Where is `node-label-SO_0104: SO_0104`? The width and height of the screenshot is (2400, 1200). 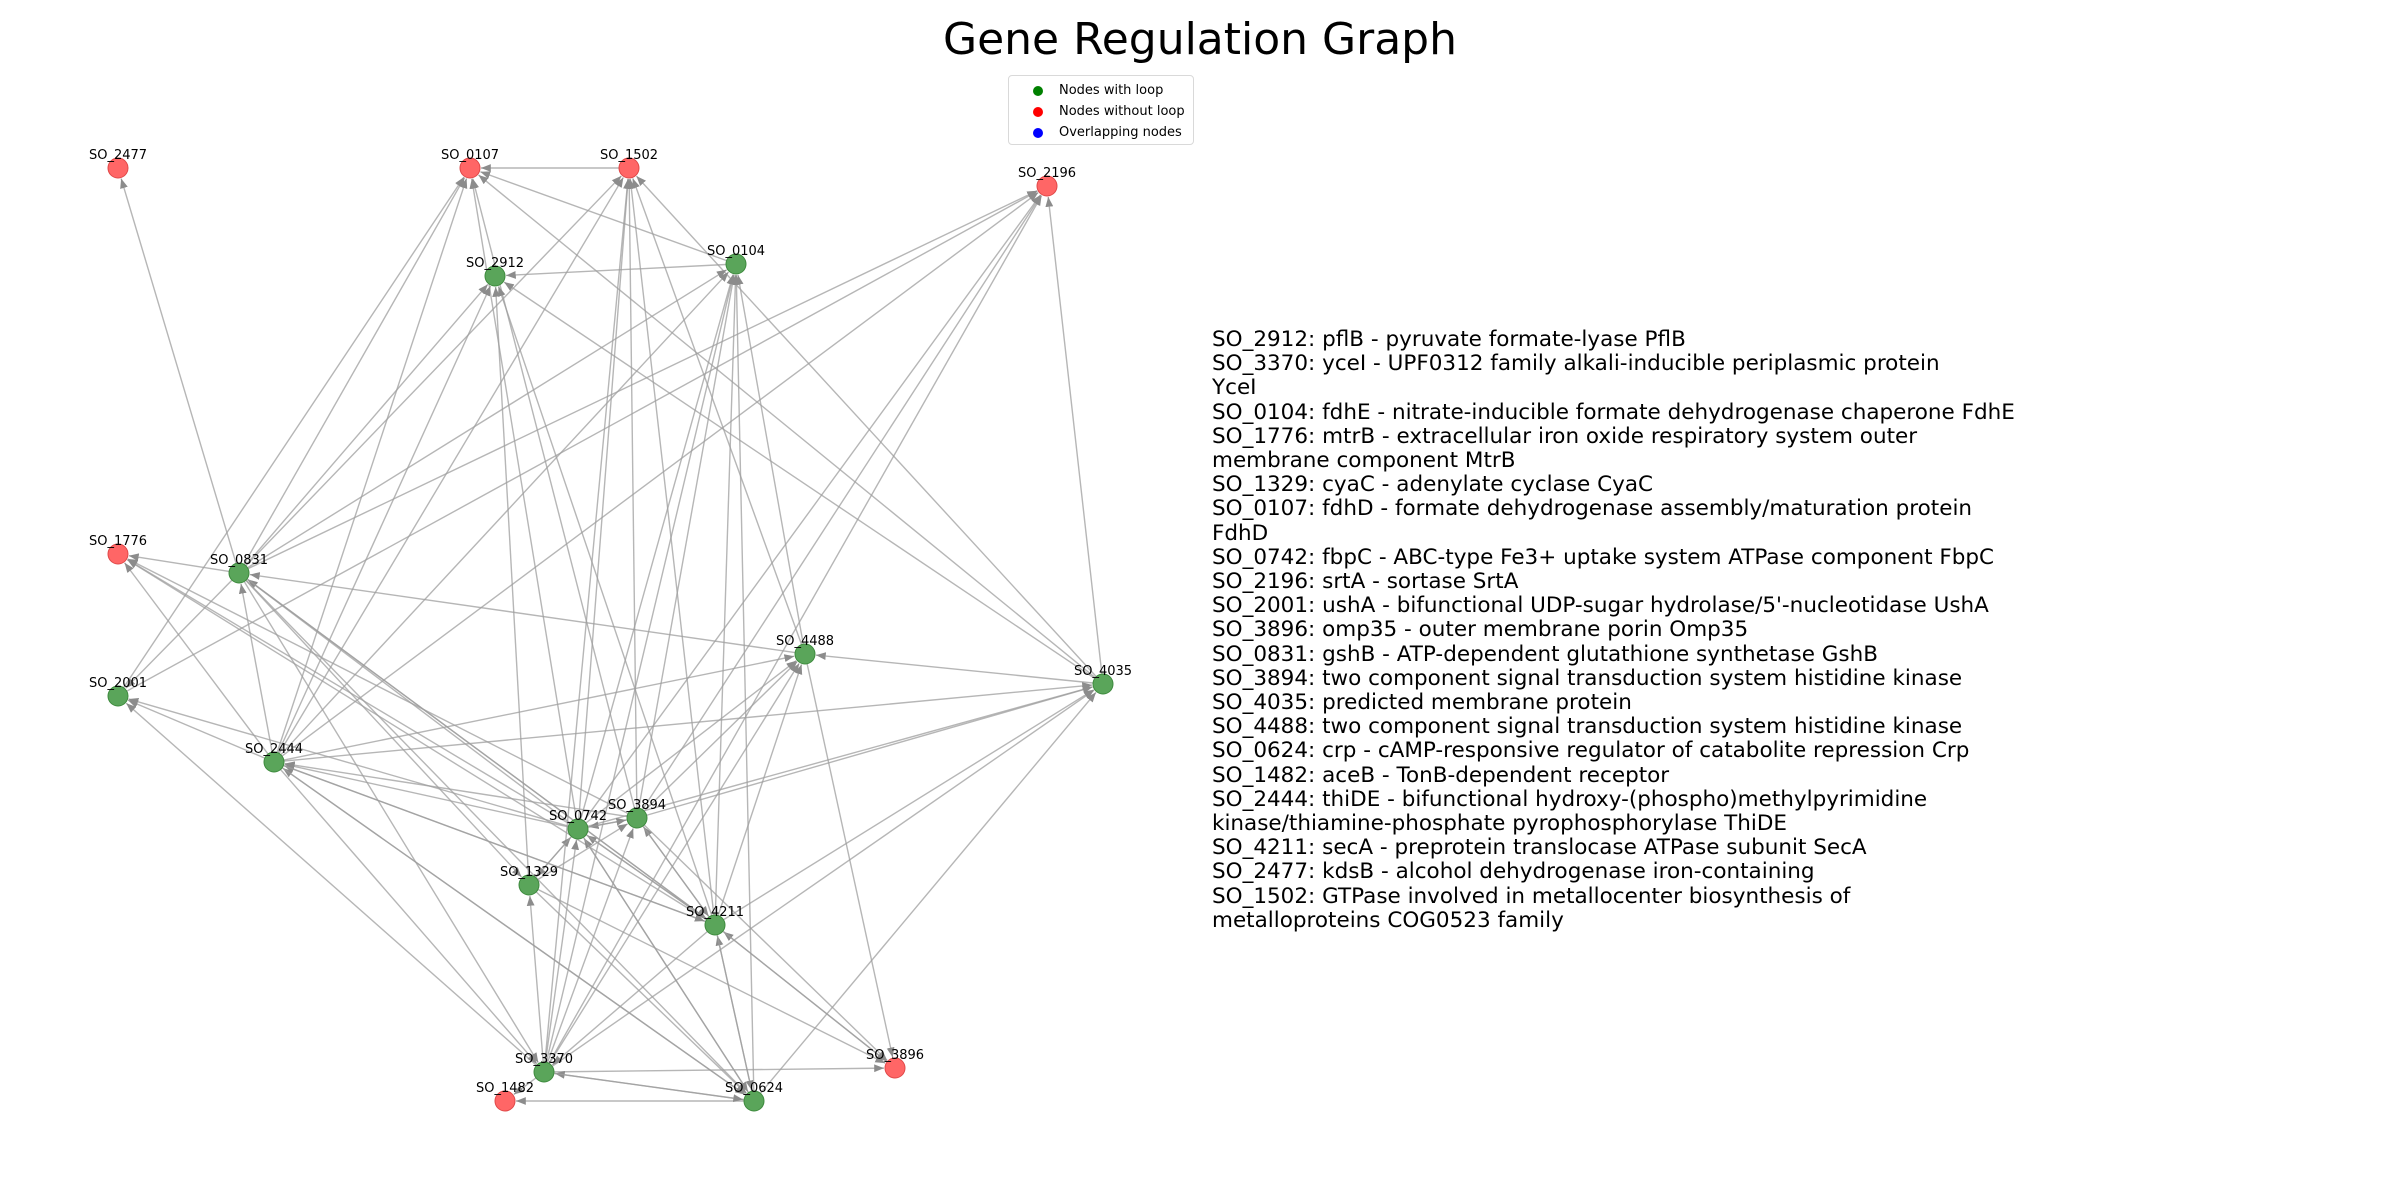 node-label-SO_0104: SO_0104 is located at coordinates (736, 251).